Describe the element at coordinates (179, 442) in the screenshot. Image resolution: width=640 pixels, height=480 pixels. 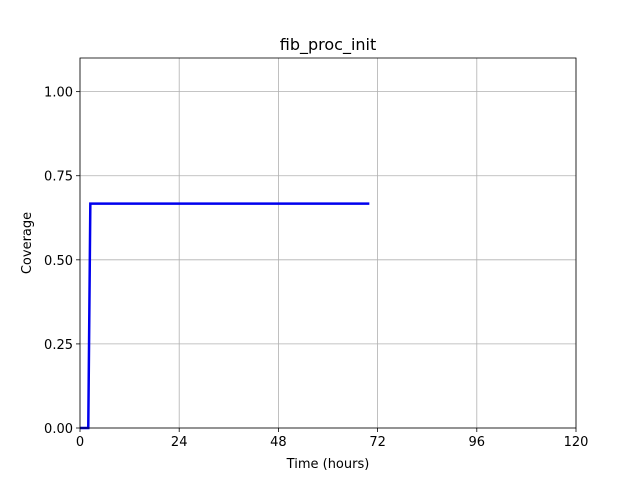
I see `x-tick-label: 24` at that location.